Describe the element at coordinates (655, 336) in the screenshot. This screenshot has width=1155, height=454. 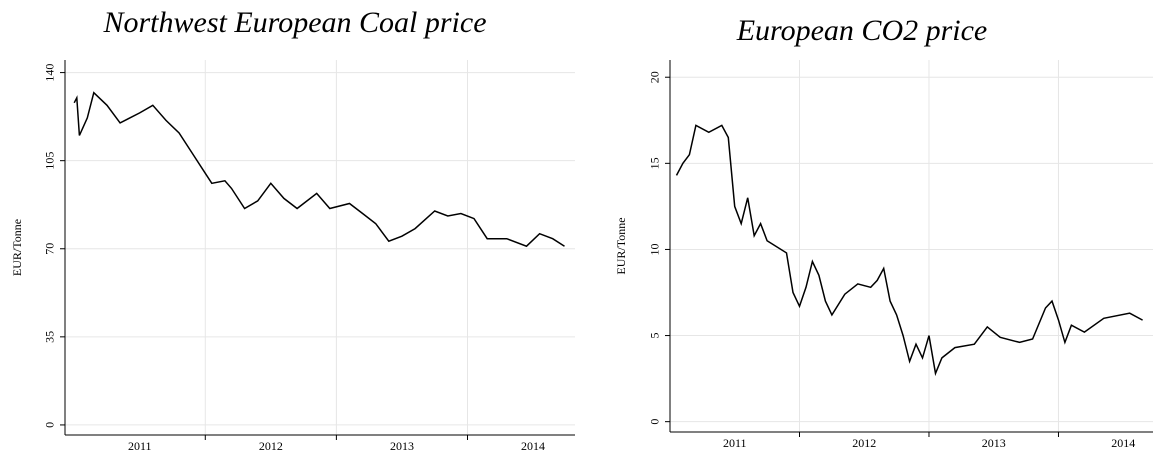
I see `y-tick-label: 5` at that location.